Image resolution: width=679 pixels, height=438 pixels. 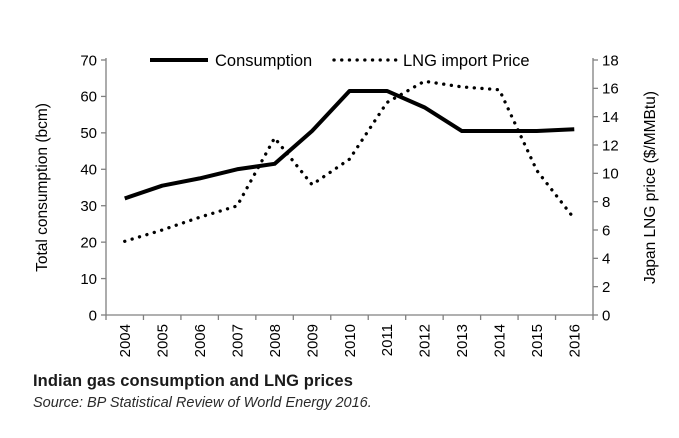 I want to click on x-axis-category-label: 2011, so click(x=387, y=340).